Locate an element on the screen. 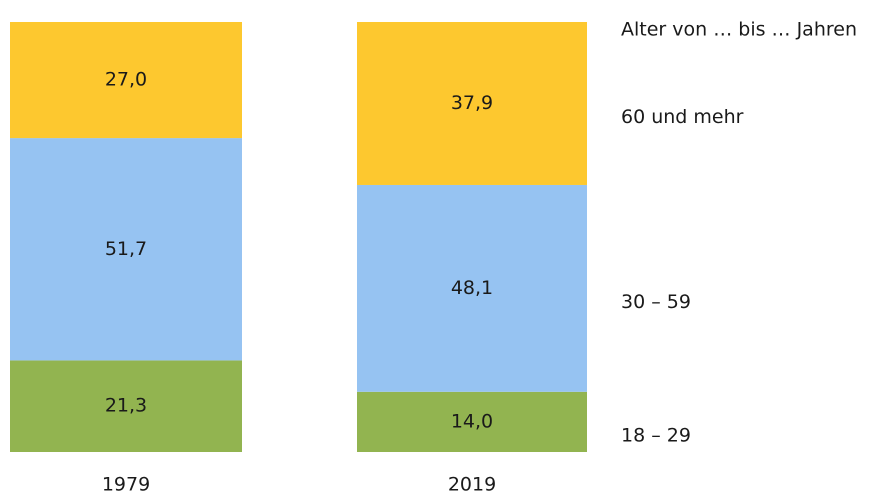 This screenshot has height=496, width=891. legend-label: 30 – 59 is located at coordinates (656, 302).